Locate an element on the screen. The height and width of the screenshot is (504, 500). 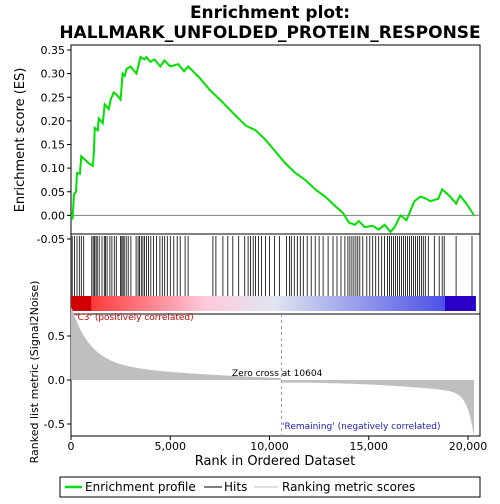
x-tick-label: 15,000 is located at coordinates (369, 446).